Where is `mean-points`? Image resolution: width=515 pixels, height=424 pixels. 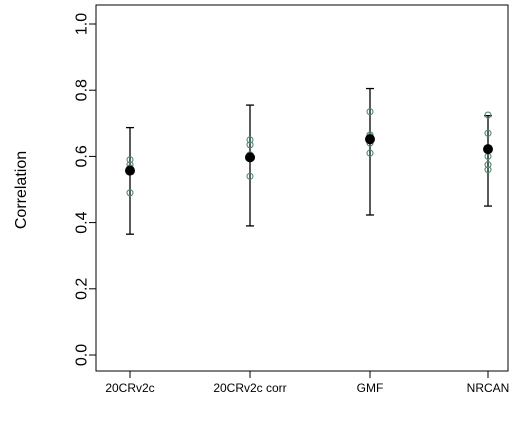 mean-points is located at coordinates (309, 155).